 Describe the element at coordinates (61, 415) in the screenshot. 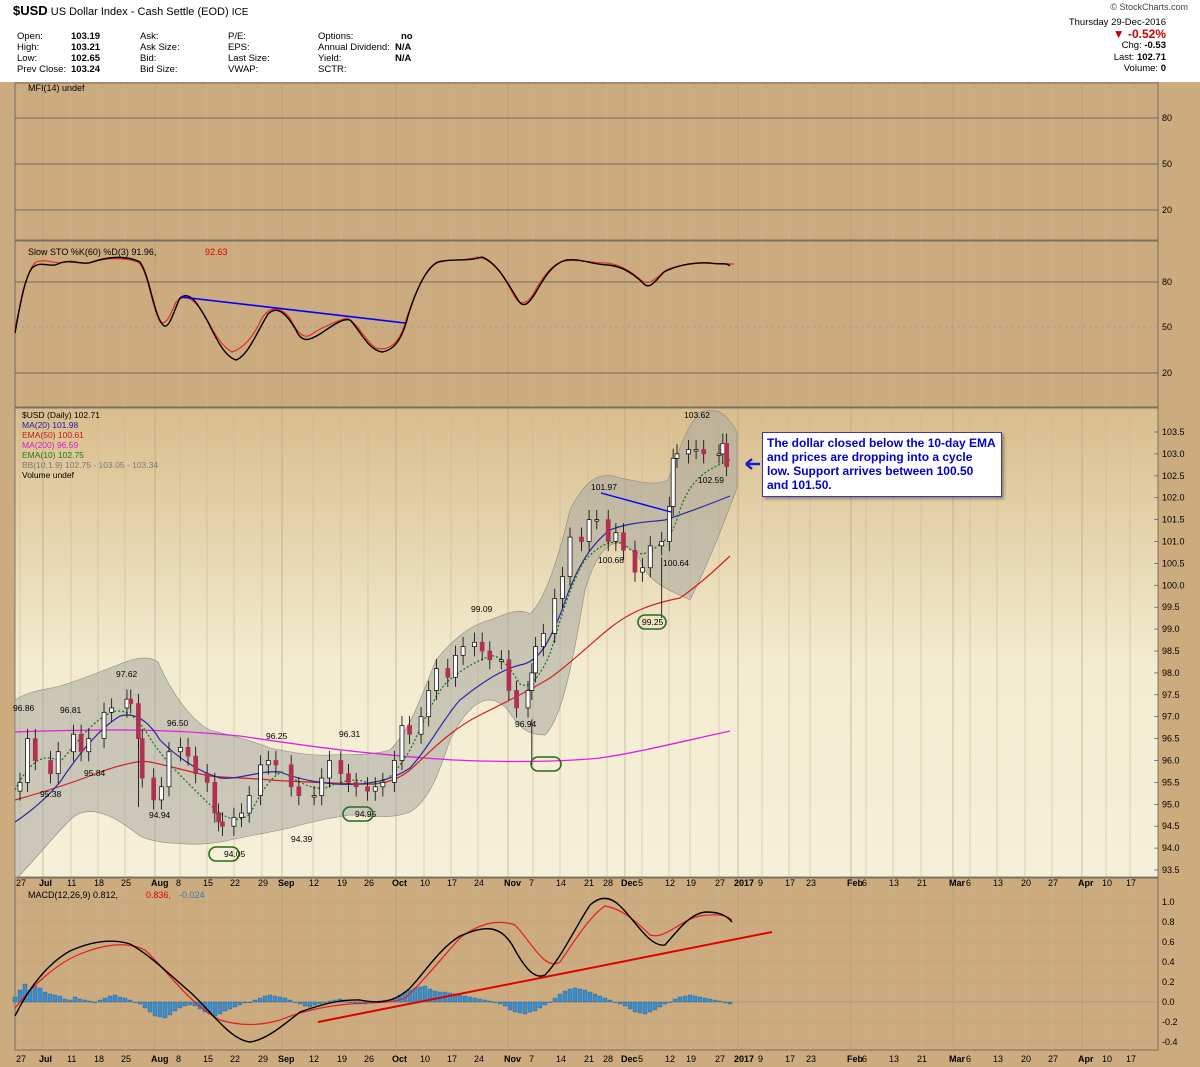

I see `price-legend-item: $USD (Daily) 102.71` at that location.